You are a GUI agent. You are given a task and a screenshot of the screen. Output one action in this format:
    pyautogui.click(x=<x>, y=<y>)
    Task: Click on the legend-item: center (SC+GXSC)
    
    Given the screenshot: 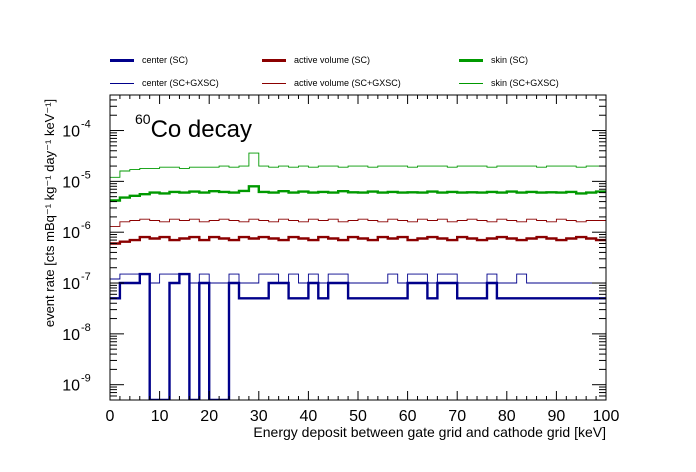 What is the action you would take?
    pyautogui.click(x=164, y=83)
    